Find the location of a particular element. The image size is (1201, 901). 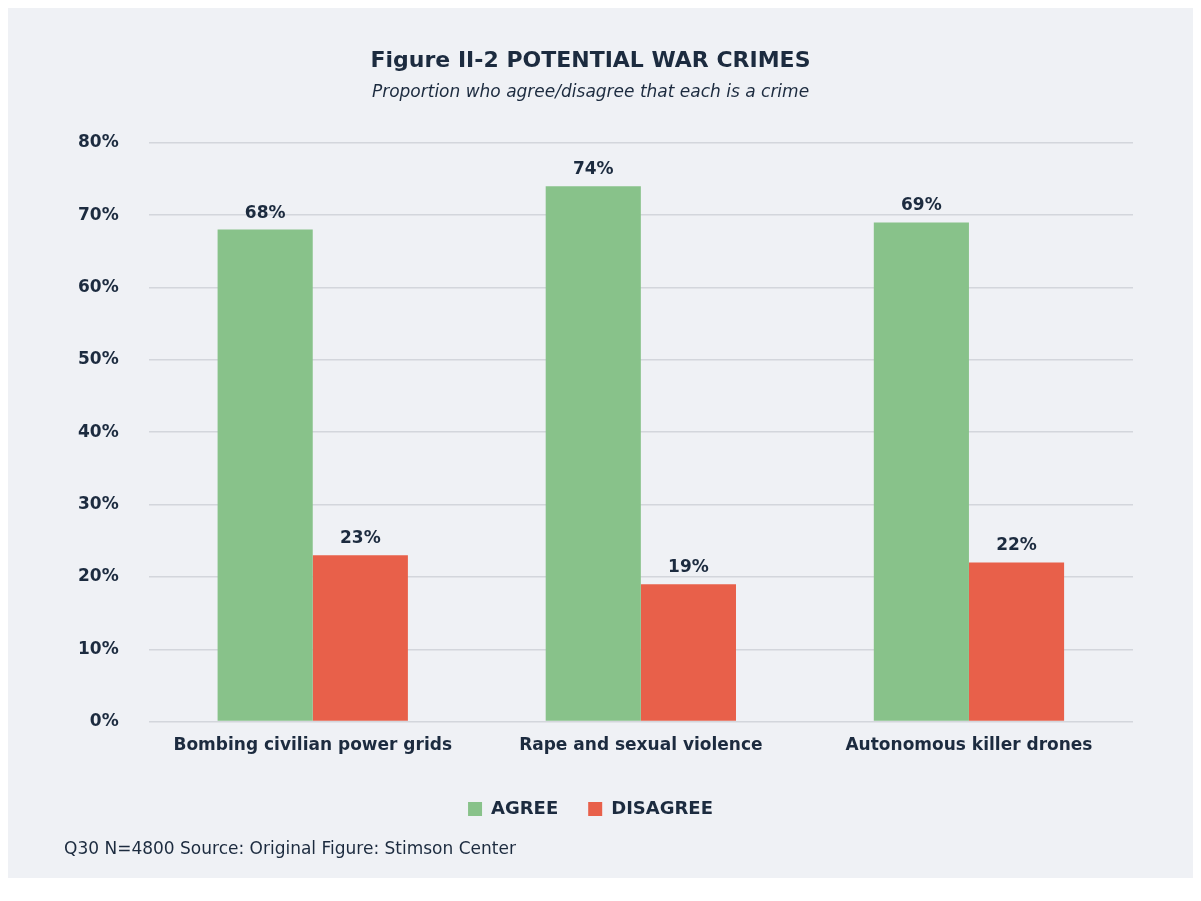

y-tick-label: 60% is located at coordinates (98, 285).